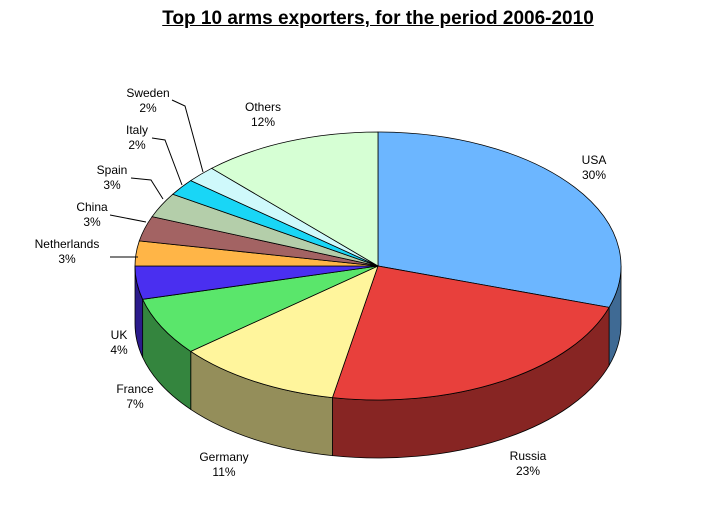 The image size is (701, 529). I want to click on slice-name-others: Others, so click(263, 107).